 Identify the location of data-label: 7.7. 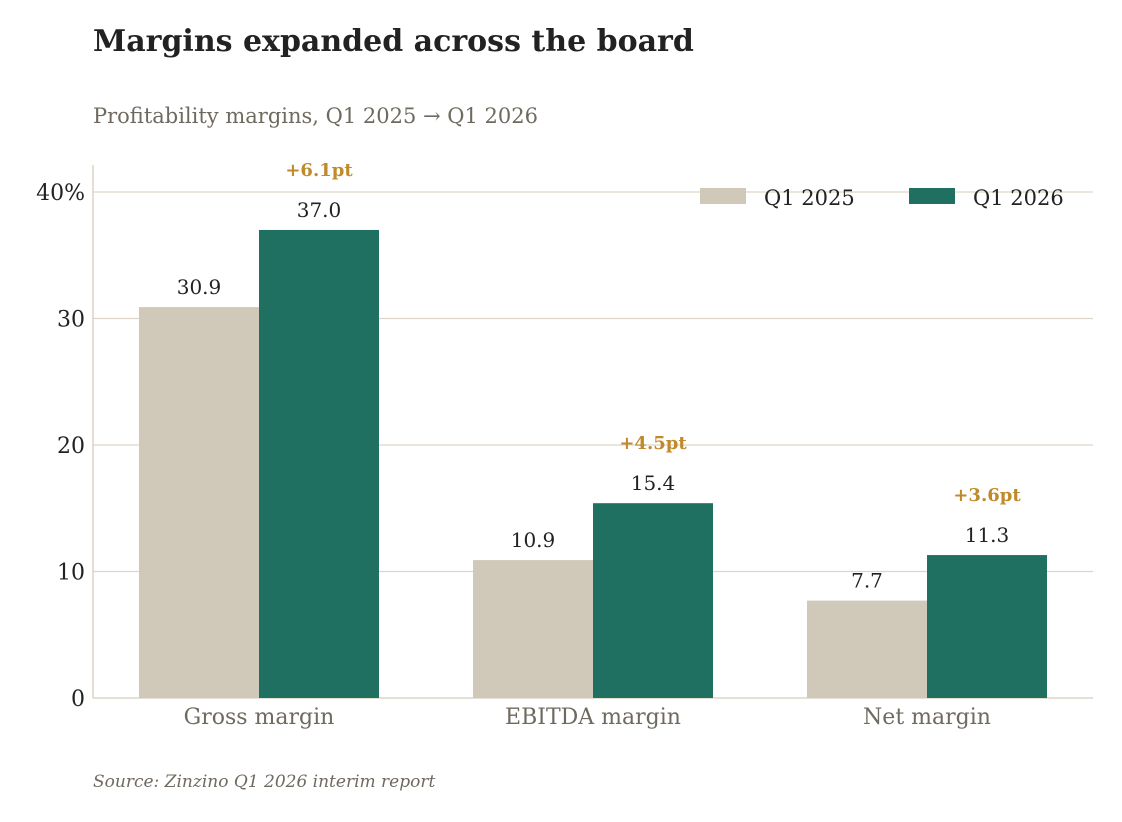
(867, 581).